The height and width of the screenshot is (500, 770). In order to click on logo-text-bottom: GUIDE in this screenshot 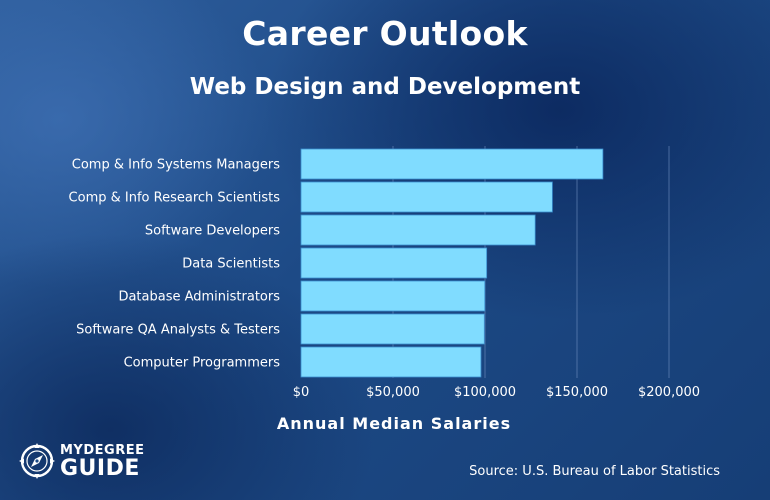, I will do `click(100, 468)`.